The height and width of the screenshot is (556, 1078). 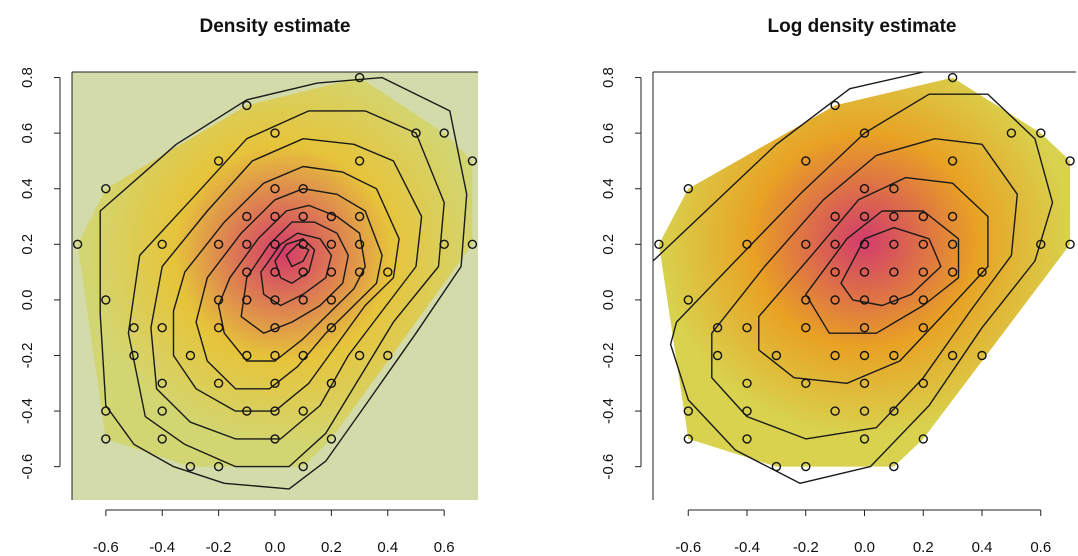 What do you see at coordinates (27, 299) in the screenshot?
I see `y-tick-label: 0.0` at bounding box center [27, 299].